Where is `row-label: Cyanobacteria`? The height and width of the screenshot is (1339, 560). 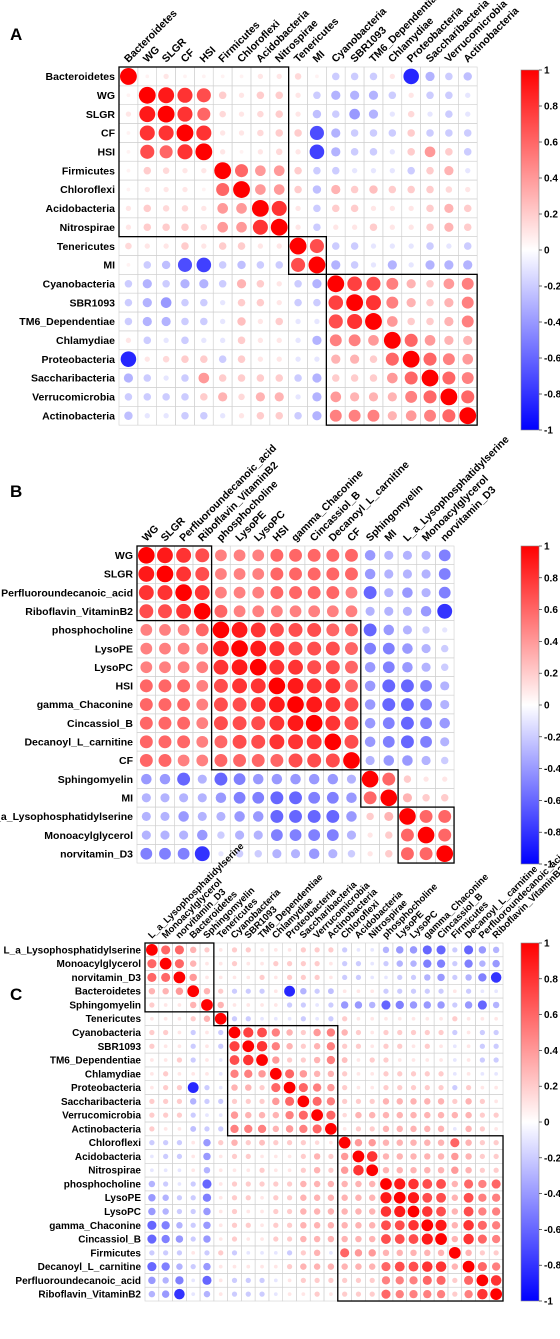 row-label: Cyanobacteria is located at coordinates (106, 1033).